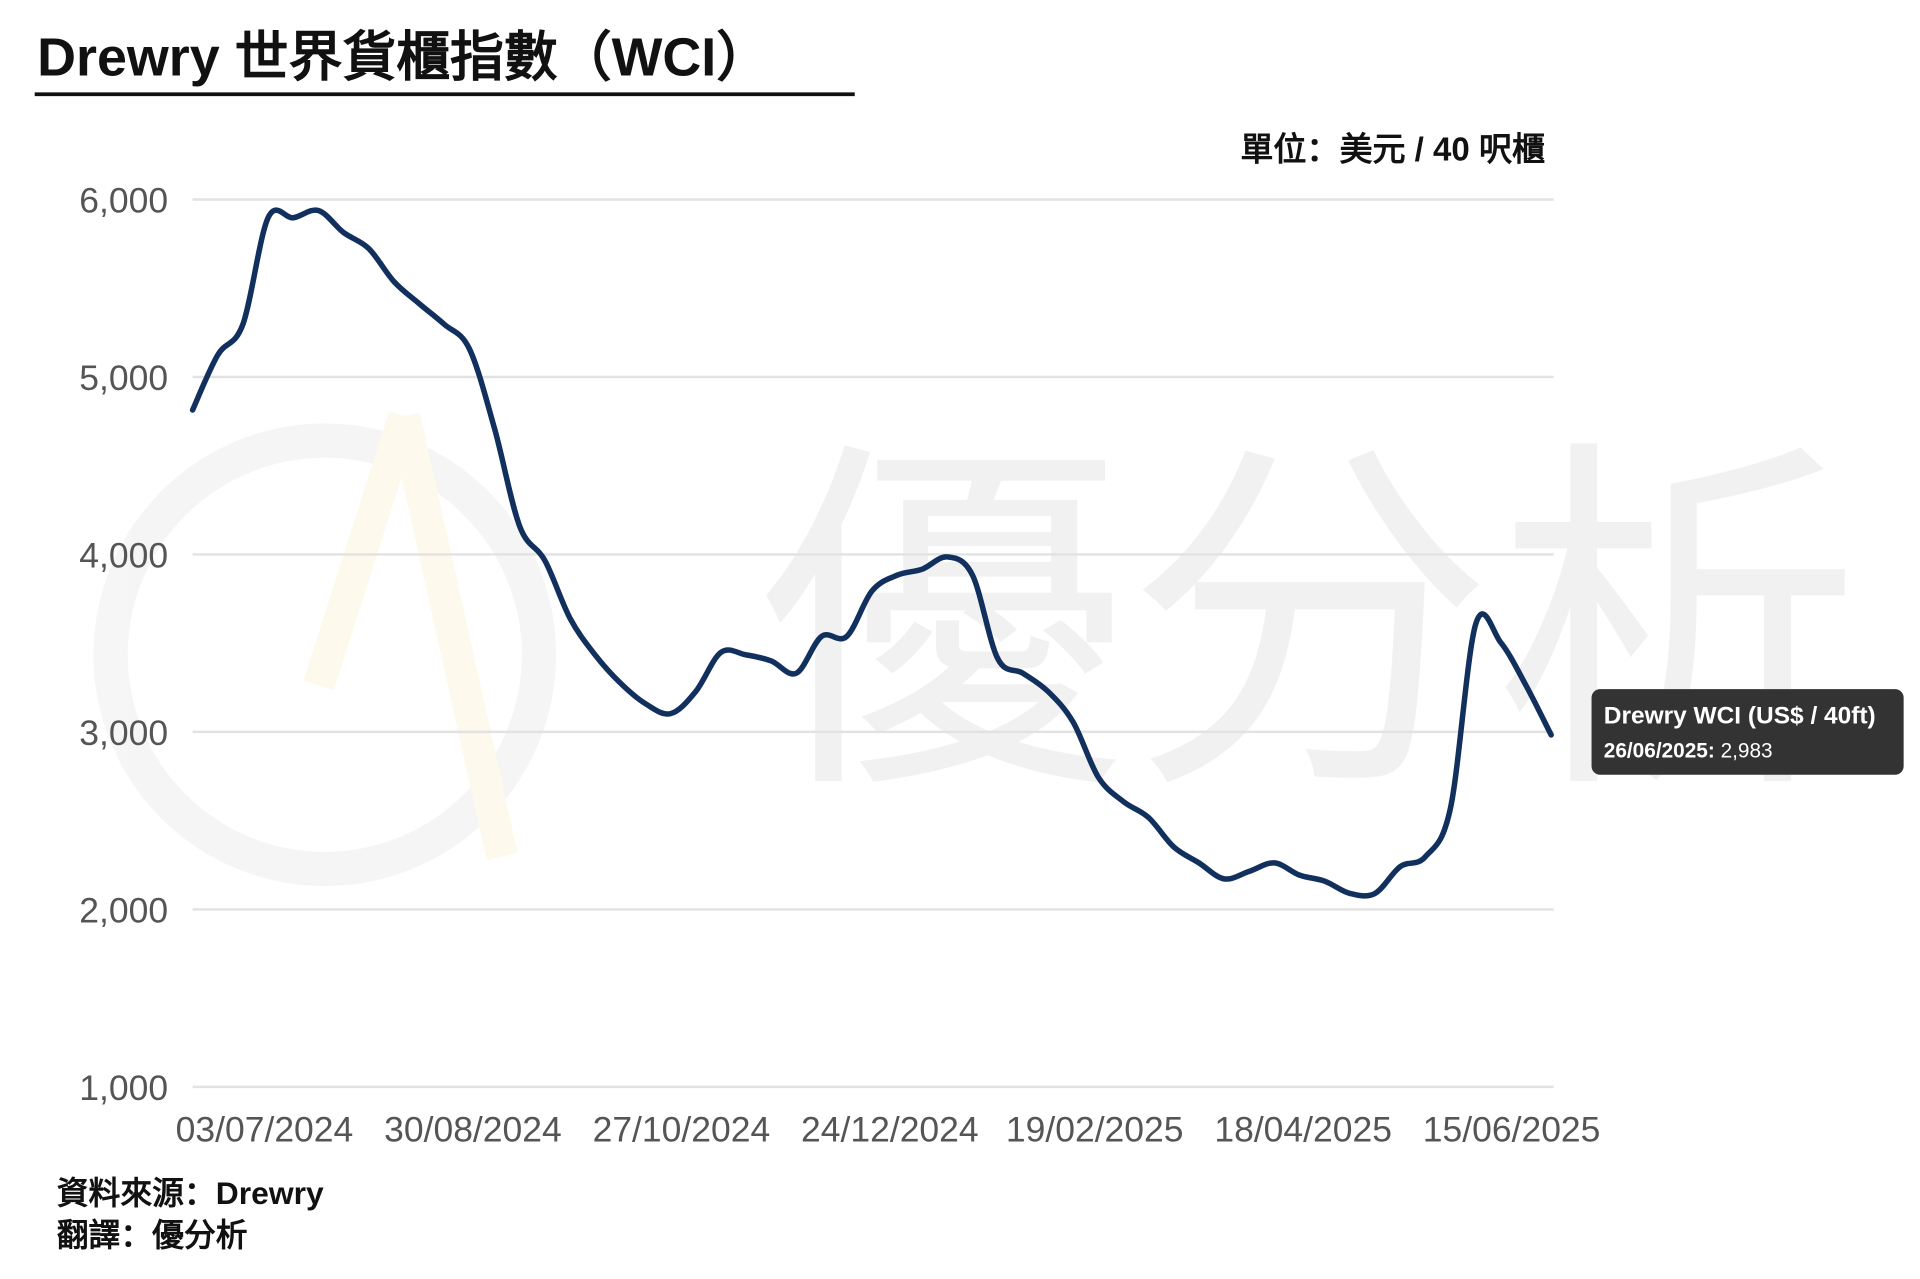 The image size is (1920, 1279). Describe the element at coordinates (473, 1130) in the screenshot. I see `x-tick-label: 30/08/2024` at that location.